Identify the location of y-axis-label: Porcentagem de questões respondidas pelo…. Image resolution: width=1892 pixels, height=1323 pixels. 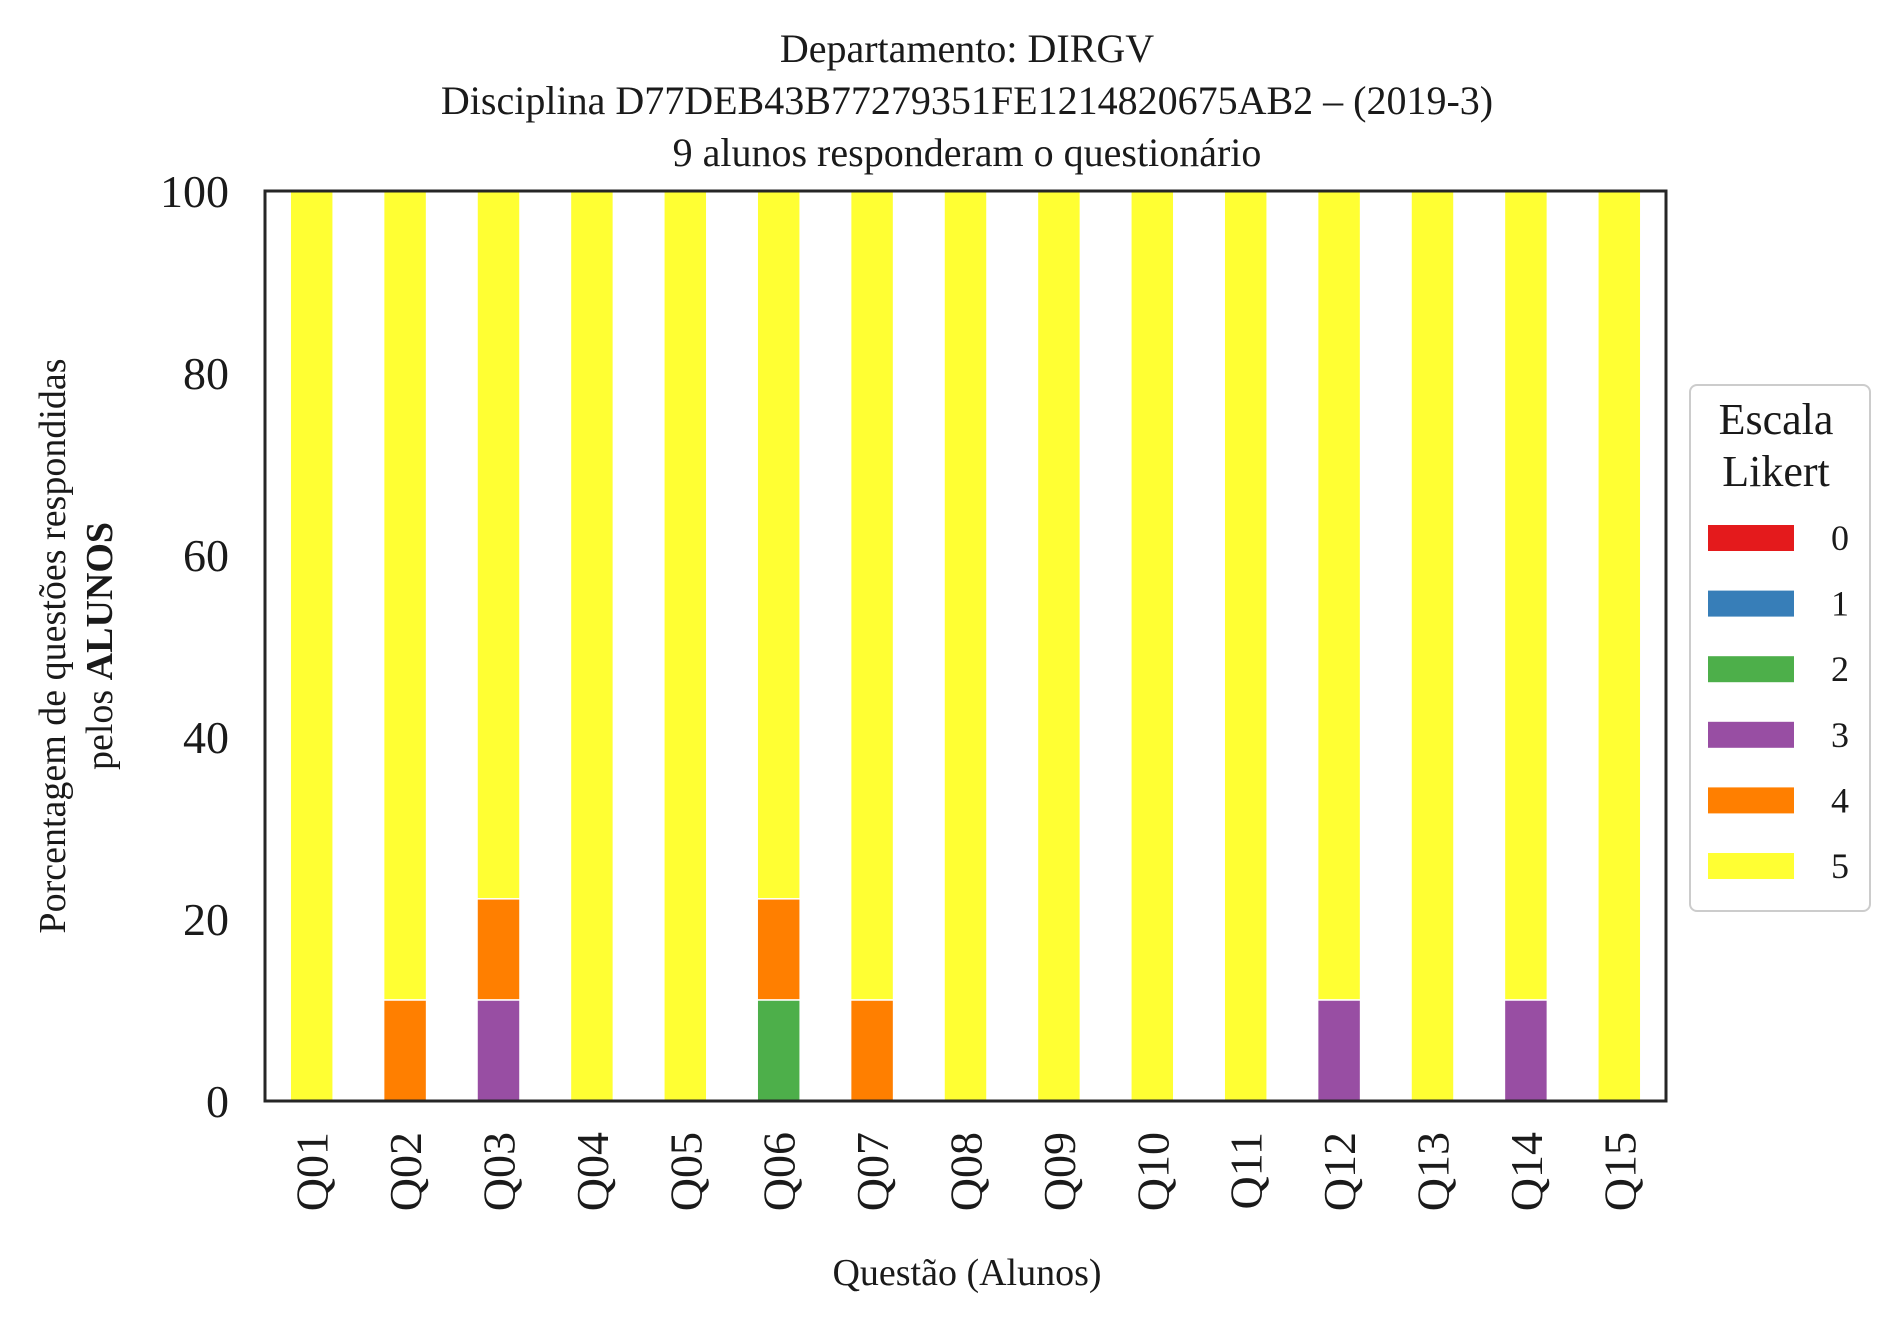
(76, 645).